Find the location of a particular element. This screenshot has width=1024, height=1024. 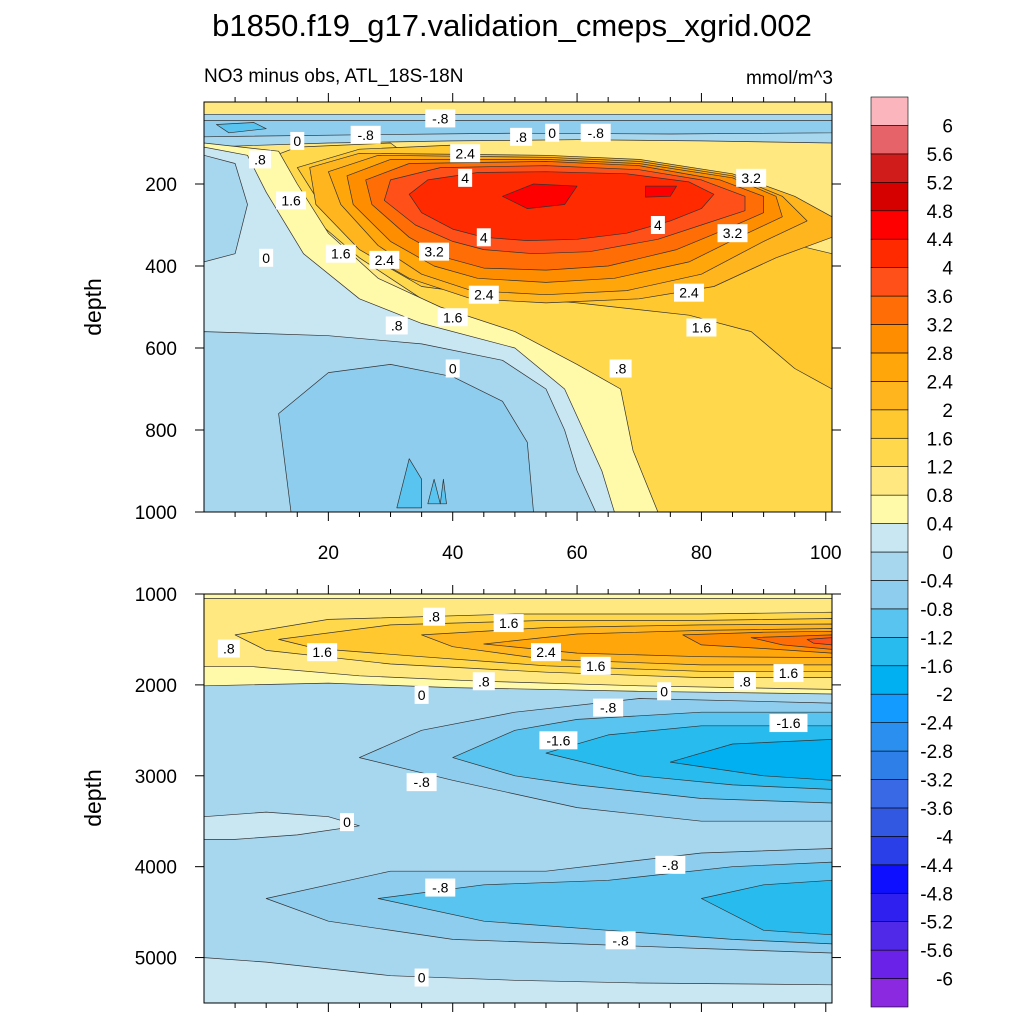

y-tick-label: 600 is located at coordinates (161, 349).